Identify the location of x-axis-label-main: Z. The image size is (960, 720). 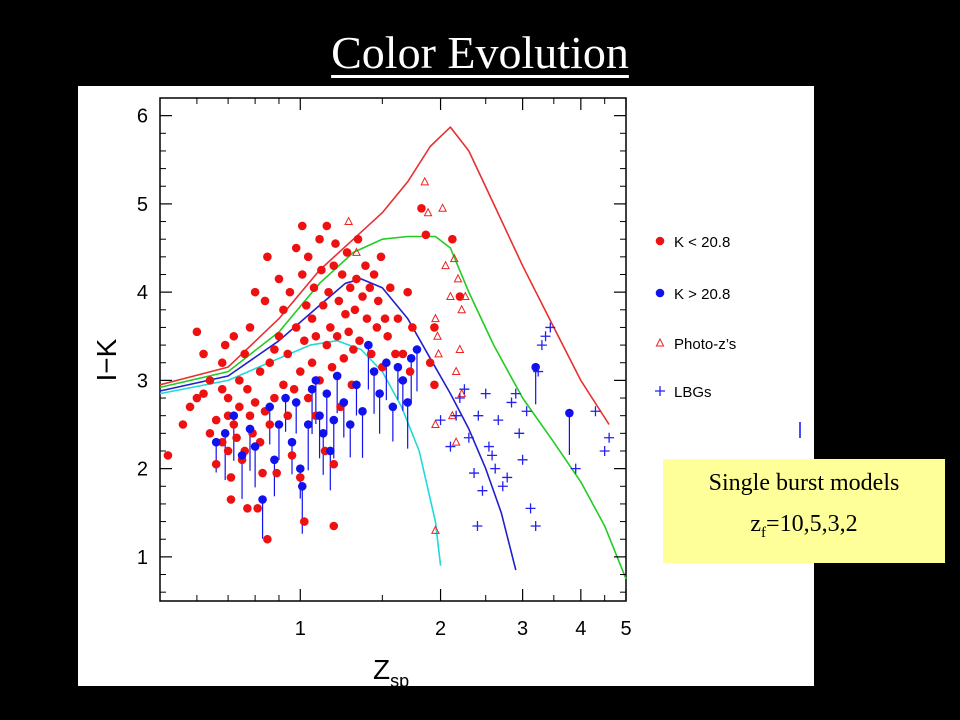
(381, 669).